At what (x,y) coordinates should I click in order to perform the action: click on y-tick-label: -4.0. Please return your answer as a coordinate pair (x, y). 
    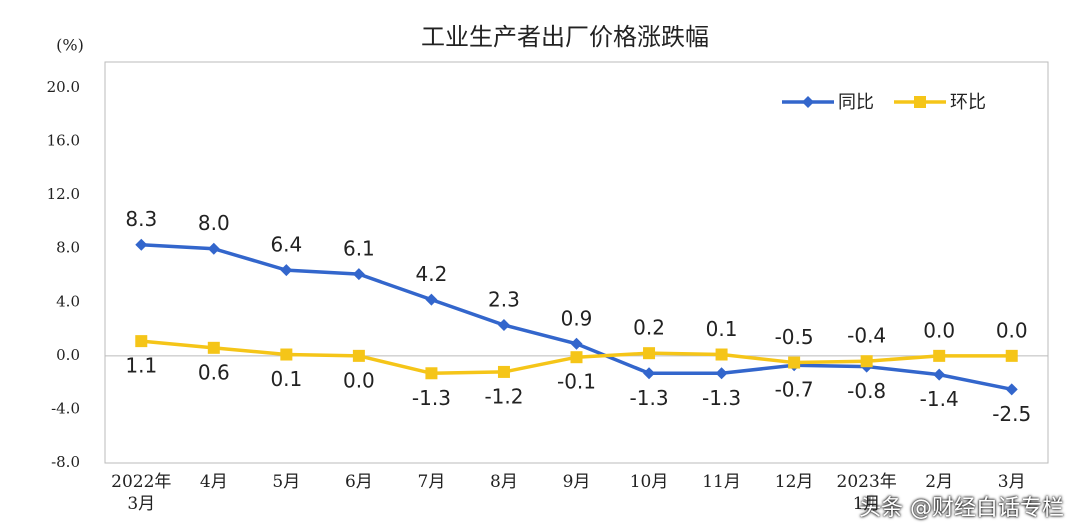
    Looking at the image, I should click on (65, 408).